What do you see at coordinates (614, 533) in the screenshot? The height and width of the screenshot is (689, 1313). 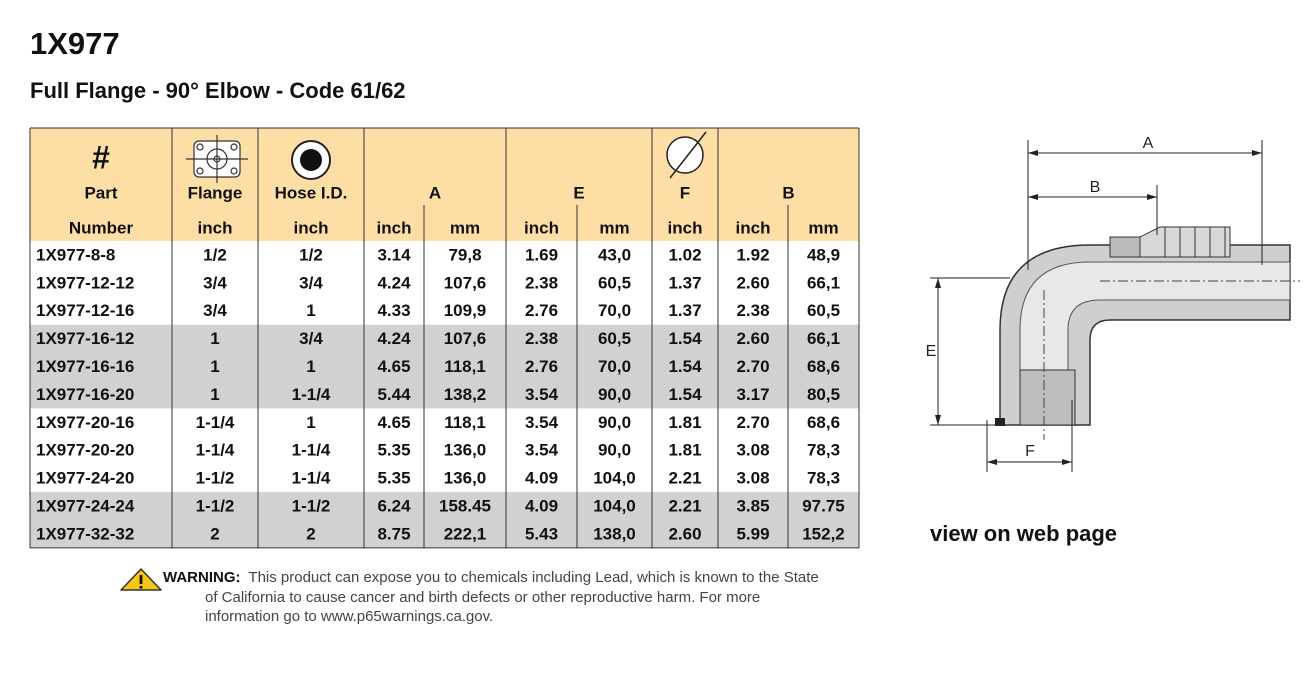 I see `table-cell: 138,0` at bounding box center [614, 533].